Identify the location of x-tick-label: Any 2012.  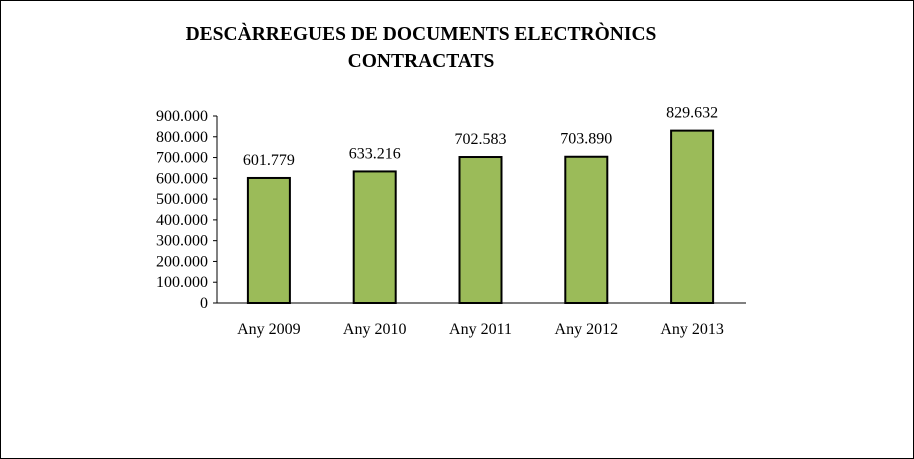
(587, 329).